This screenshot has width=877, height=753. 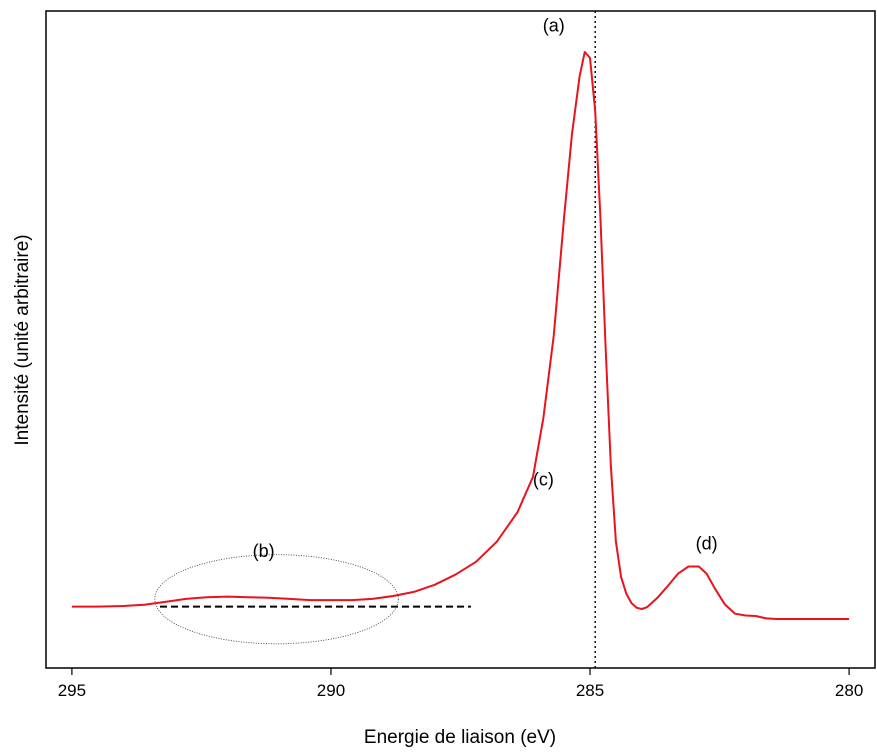 I want to click on y-axis-label: Intensité (unité arbitraire), so click(x=22, y=339).